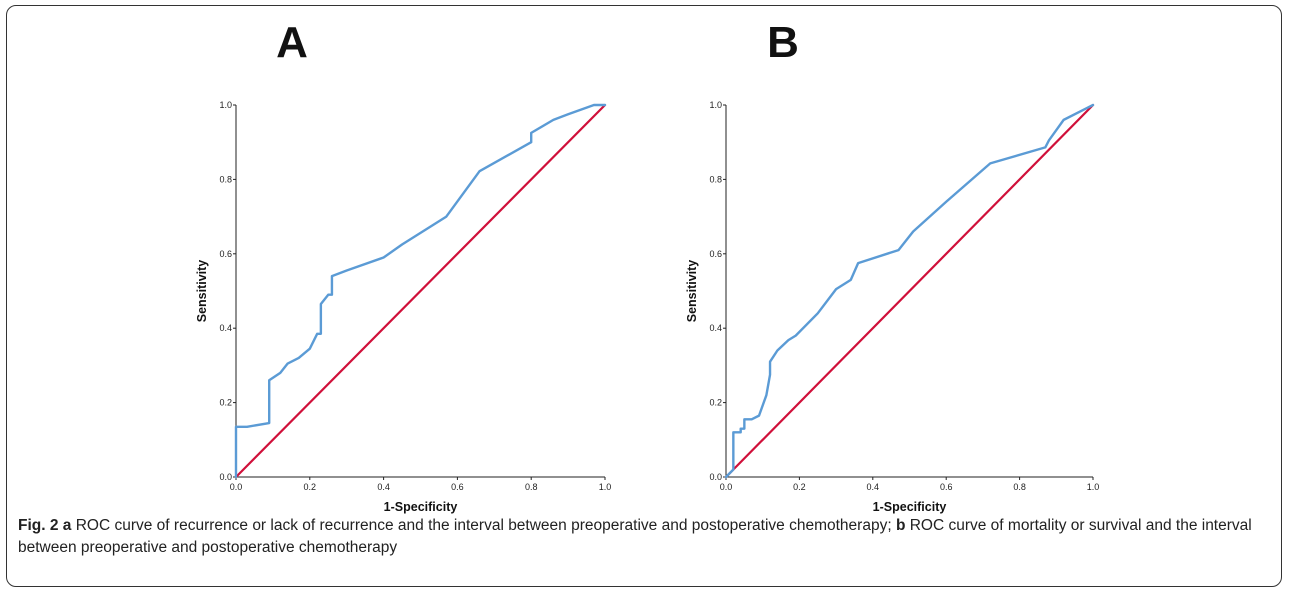 The image size is (1290, 592). Describe the element at coordinates (873, 487) in the screenshot. I see `x-tick-label-b-2: 0.4` at that location.